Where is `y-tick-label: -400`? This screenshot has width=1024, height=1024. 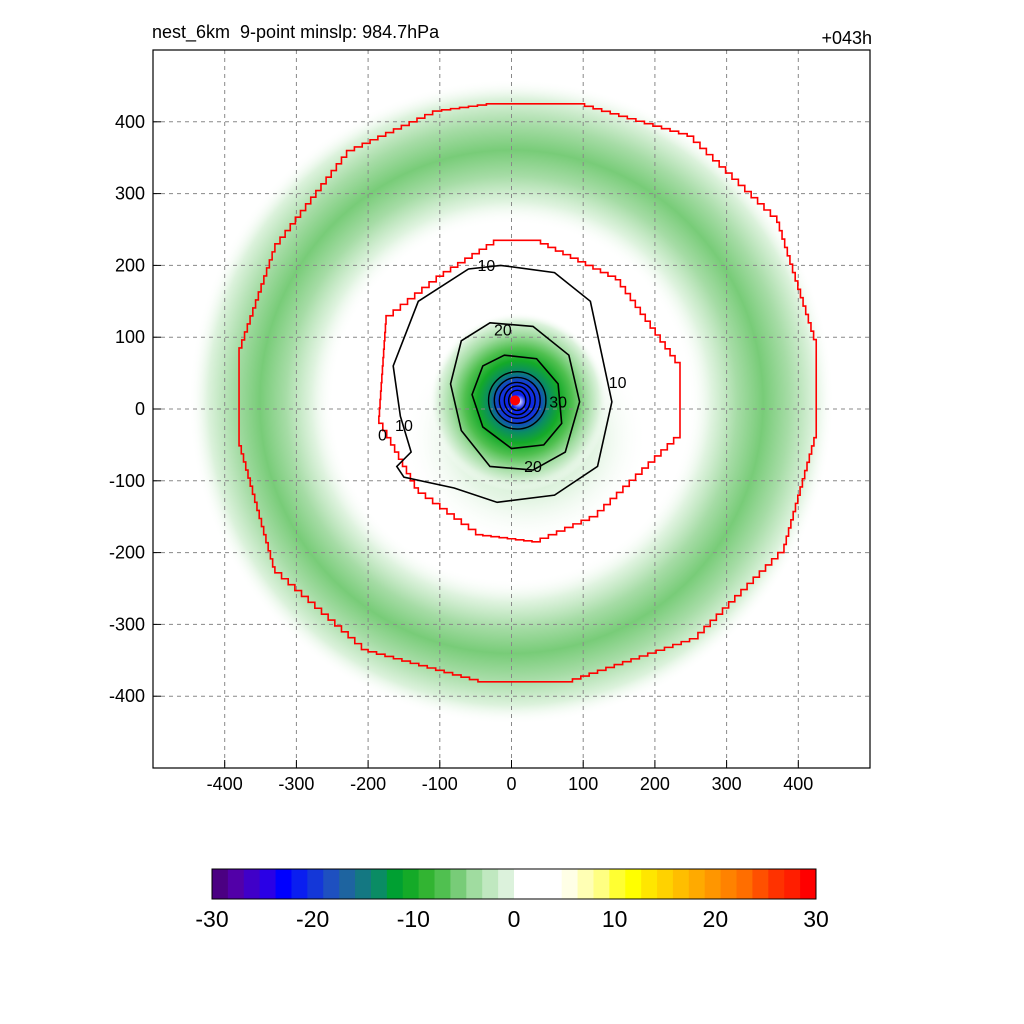
y-tick-label: -400 is located at coordinates (127, 696).